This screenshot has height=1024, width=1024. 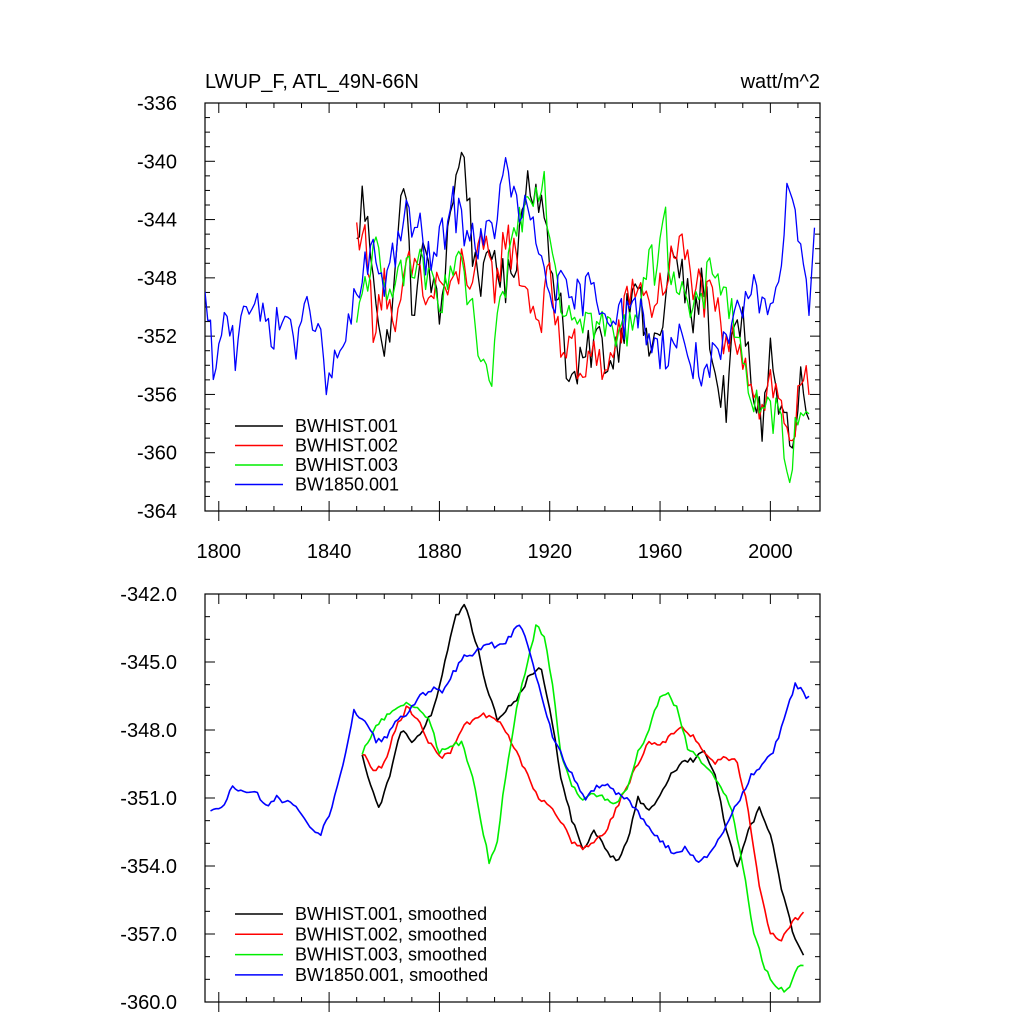 I want to click on y-tick-label: -348.0, so click(x=148, y=731).